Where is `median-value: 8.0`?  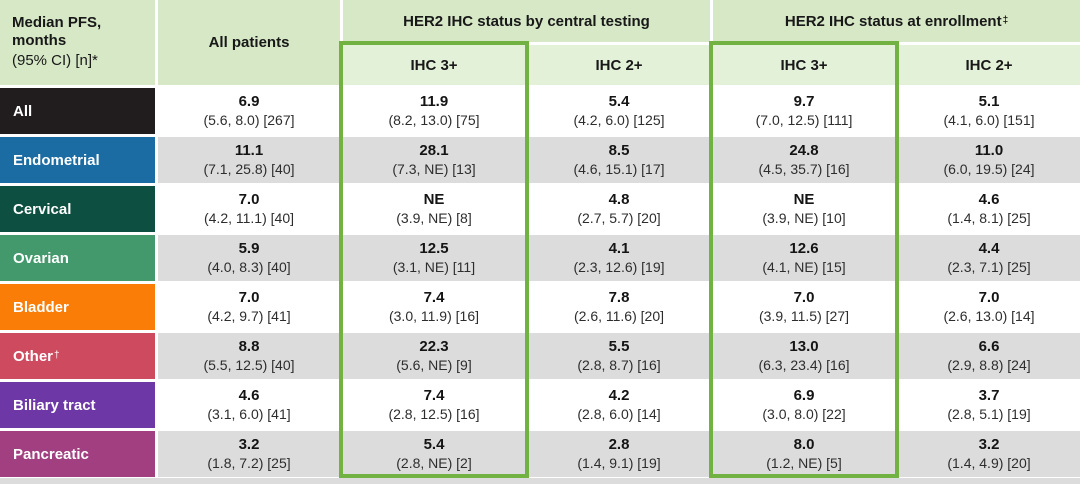
median-value: 8.0 is located at coordinates (804, 445).